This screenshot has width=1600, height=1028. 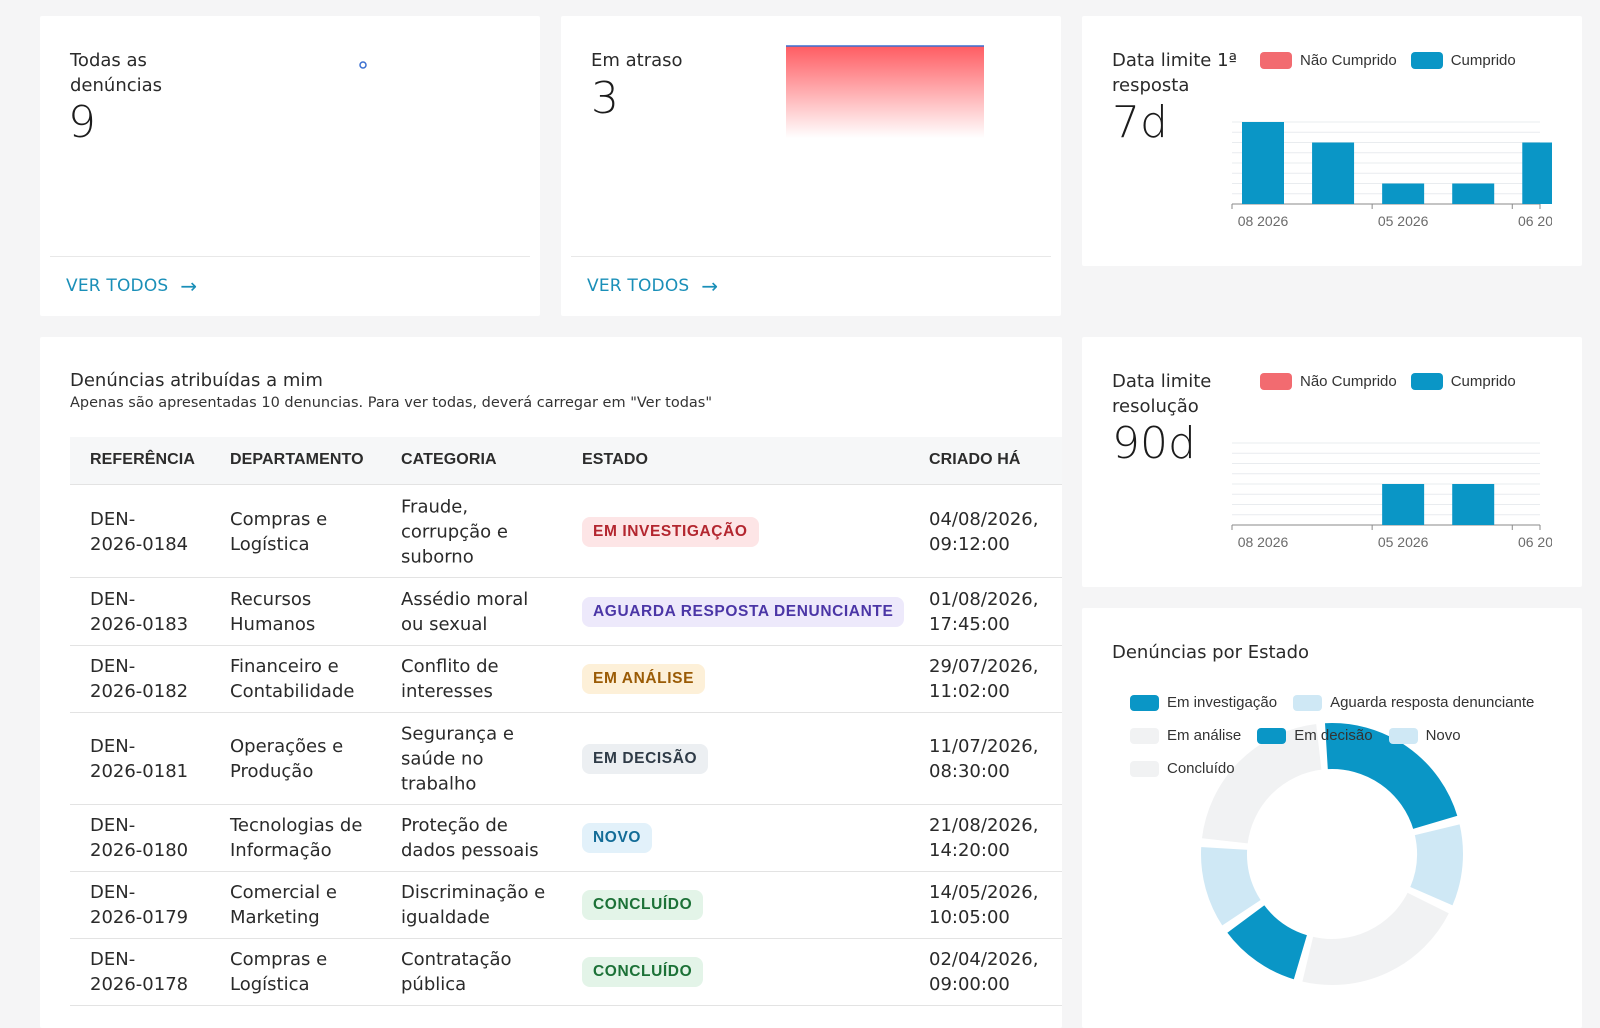 I want to click on status-badge: EM ANÁLISE, so click(x=644, y=679).